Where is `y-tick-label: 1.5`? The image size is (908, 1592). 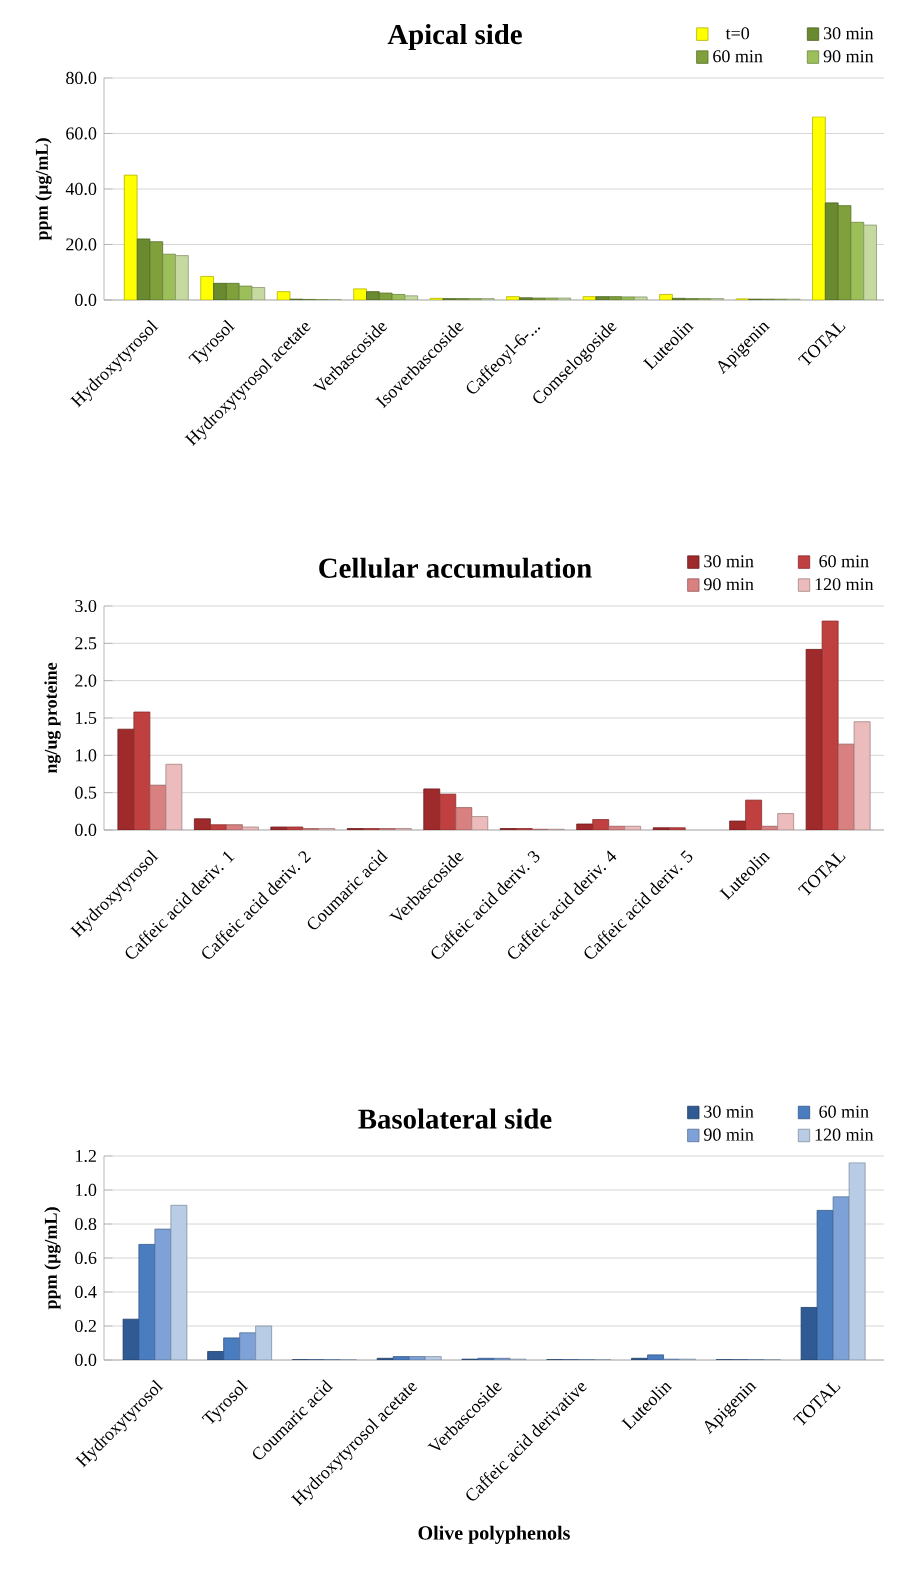
y-tick-label: 1.5 is located at coordinates (86, 718).